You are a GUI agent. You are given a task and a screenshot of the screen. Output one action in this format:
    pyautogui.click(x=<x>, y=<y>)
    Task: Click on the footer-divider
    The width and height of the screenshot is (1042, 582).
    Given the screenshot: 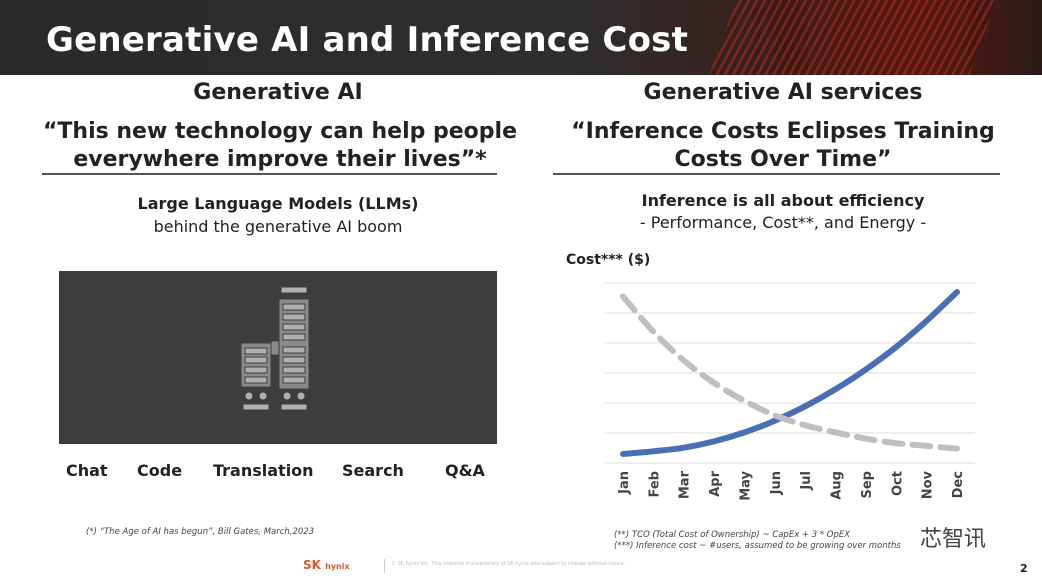 What is the action you would take?
    pyautogui.click(x=384, y=566)
    